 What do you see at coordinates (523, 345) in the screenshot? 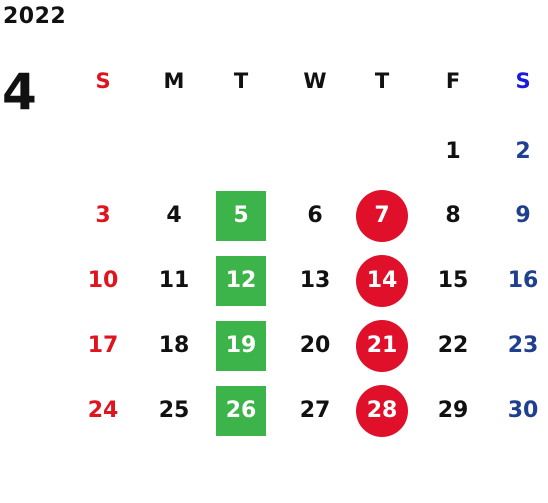
I see `day-cell-23: 23` at bounding box center [523, 345].